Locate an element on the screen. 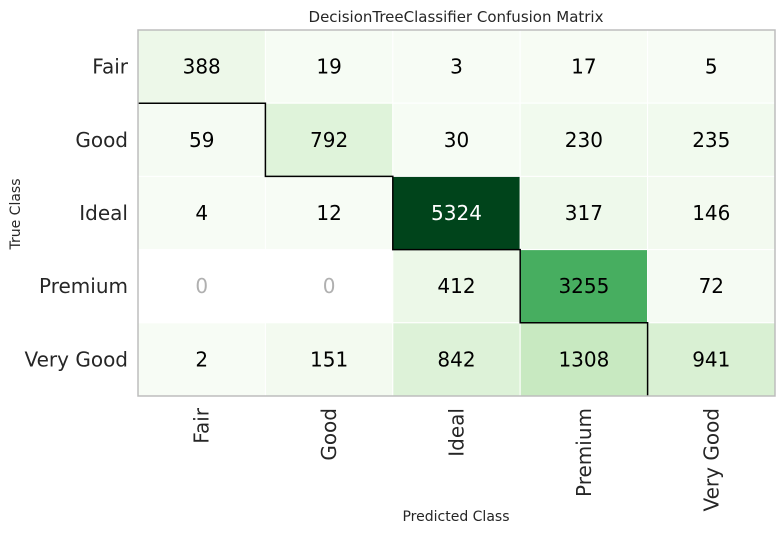  x-axis-label: Predicted Class is located at coordinates (455, 517).